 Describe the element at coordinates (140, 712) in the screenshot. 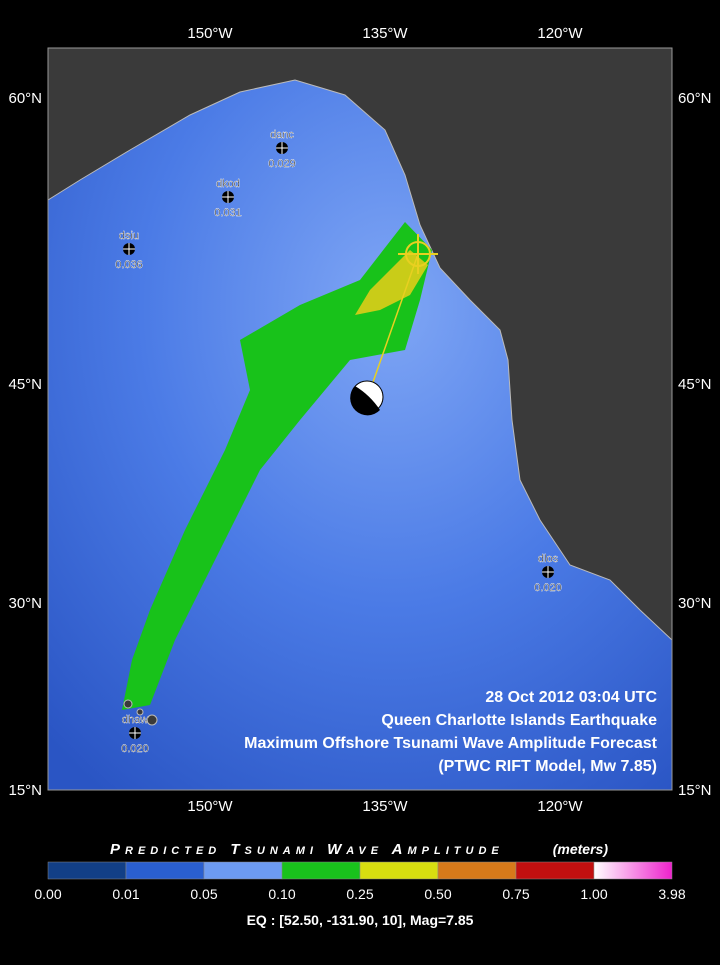

I see `hawaii` at that location.